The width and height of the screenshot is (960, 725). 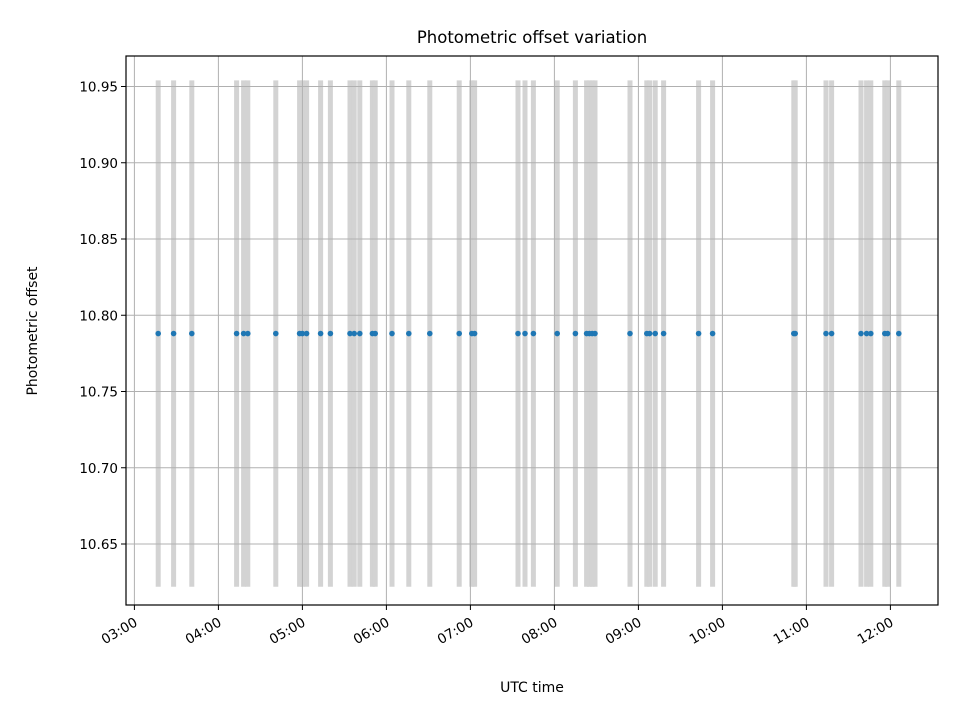 What do you see at coordinates (98, 164) in the screenshot?
I see `y-tick-label: 10.90` at bounding box center [98, 164].